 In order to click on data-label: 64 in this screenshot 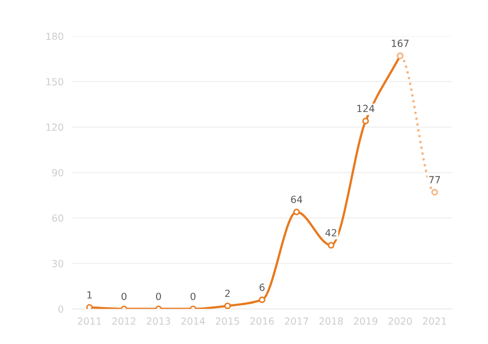, I will do `click(296, 200)`.